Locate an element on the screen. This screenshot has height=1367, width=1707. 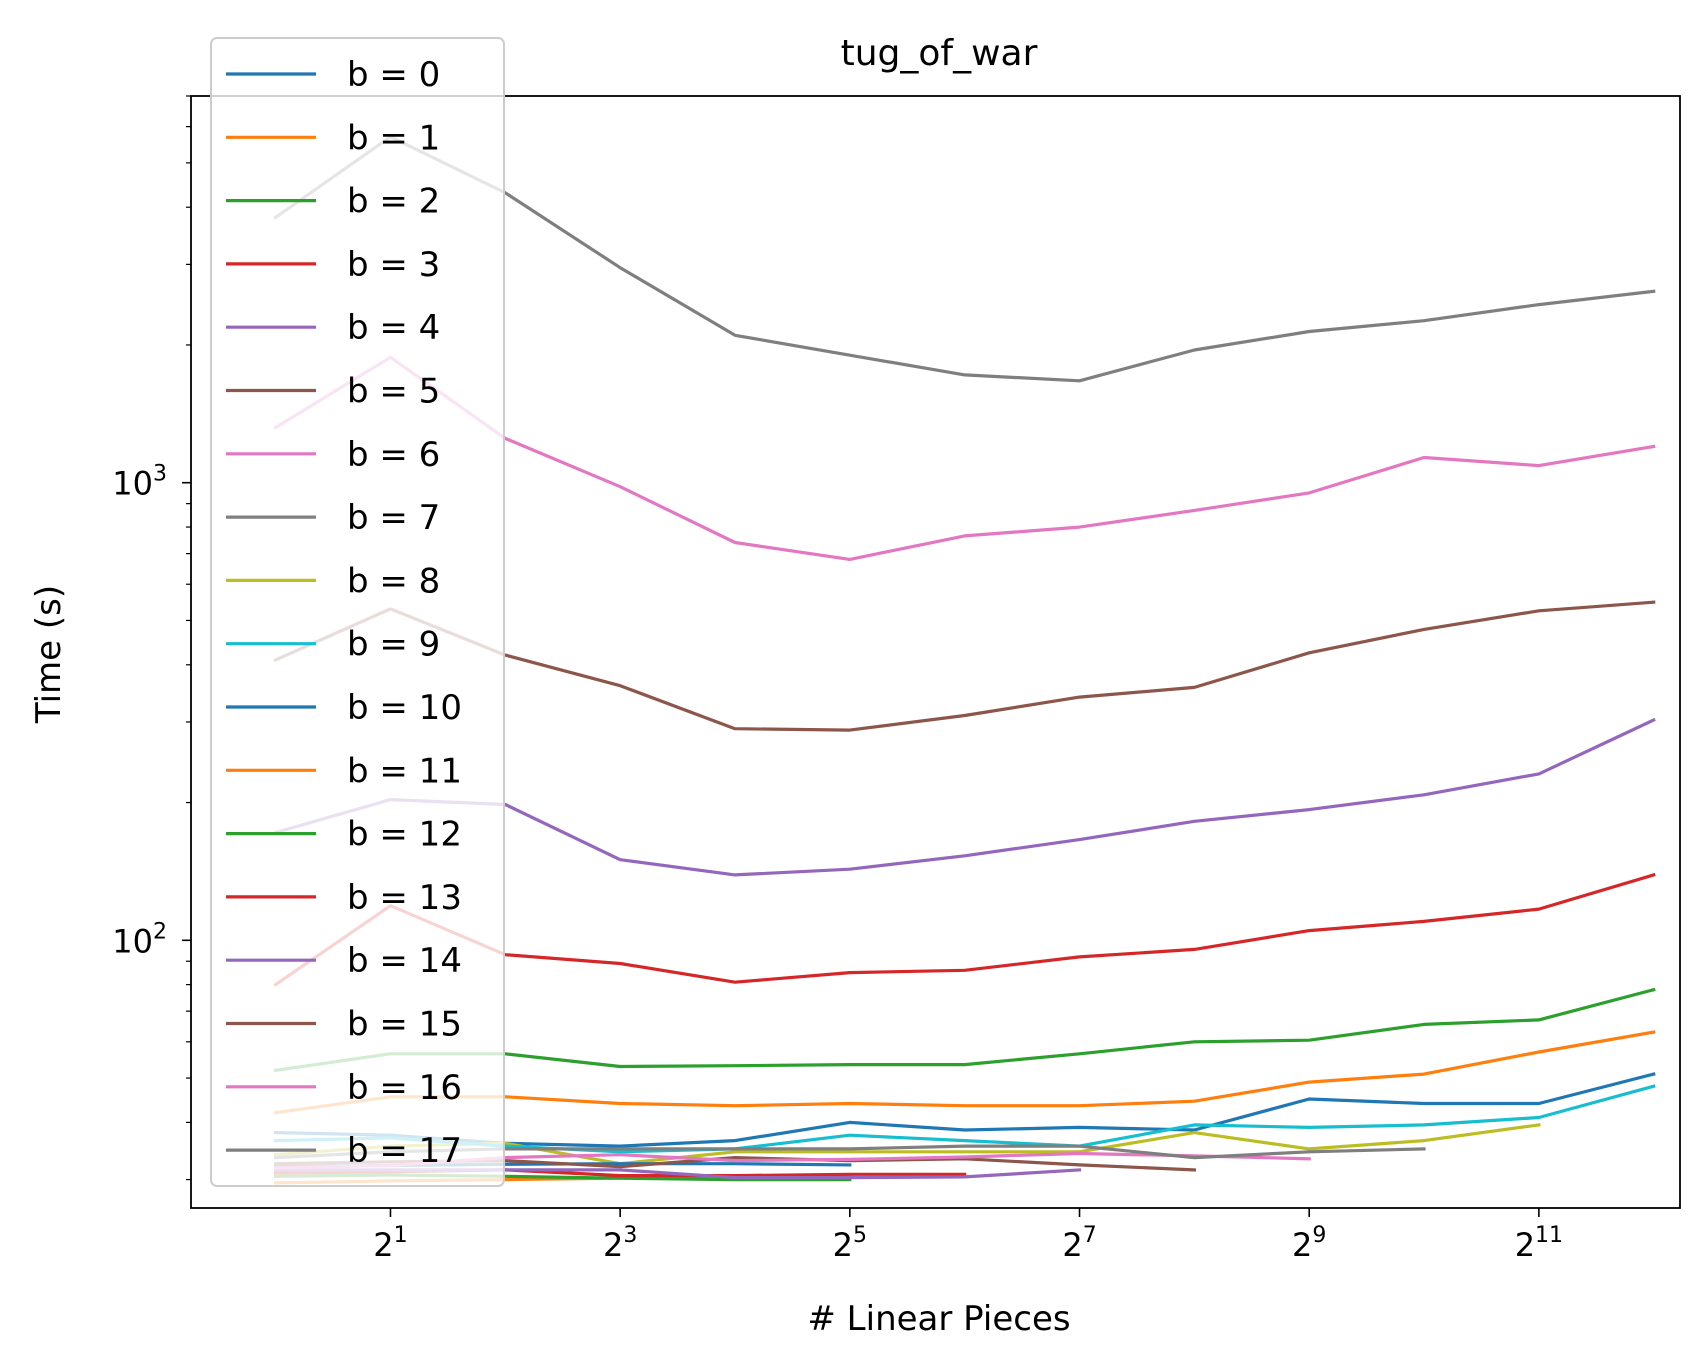
legend-label: b = 11 is located at coordinates (404, 771).